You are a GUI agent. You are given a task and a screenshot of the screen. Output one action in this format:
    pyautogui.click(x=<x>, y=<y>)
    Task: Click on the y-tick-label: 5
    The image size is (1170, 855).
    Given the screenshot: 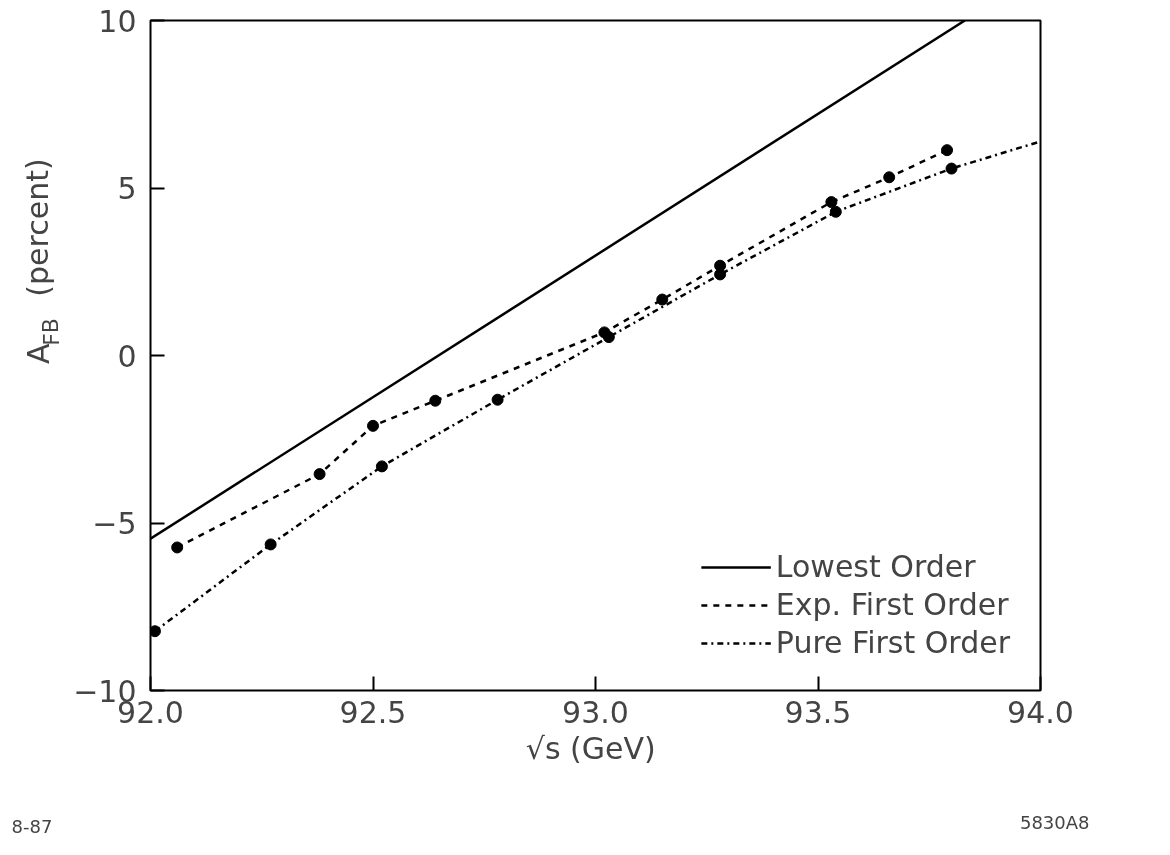 What is the action you would take?
    pyautogui.click(x=127, y=188)
    